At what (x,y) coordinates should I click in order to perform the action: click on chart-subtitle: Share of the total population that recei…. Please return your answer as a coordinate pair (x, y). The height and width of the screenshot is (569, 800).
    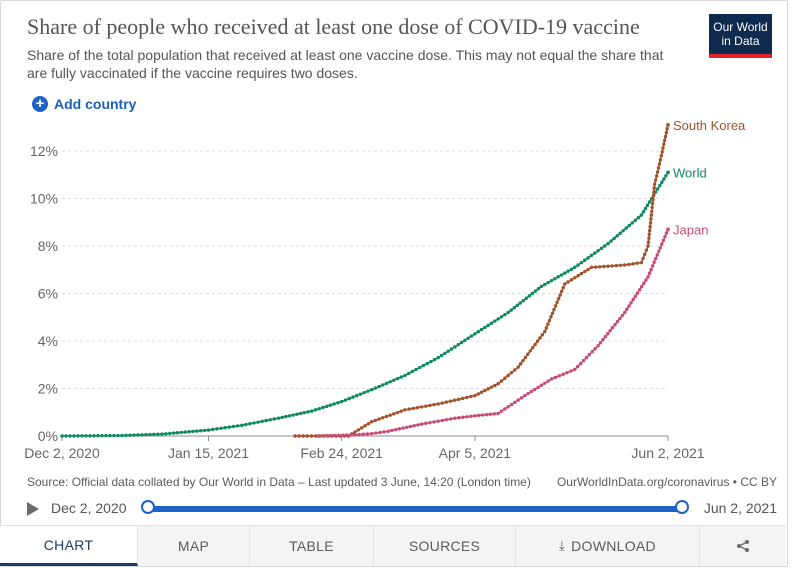
    Looking at the image, I should click on (345, 64).